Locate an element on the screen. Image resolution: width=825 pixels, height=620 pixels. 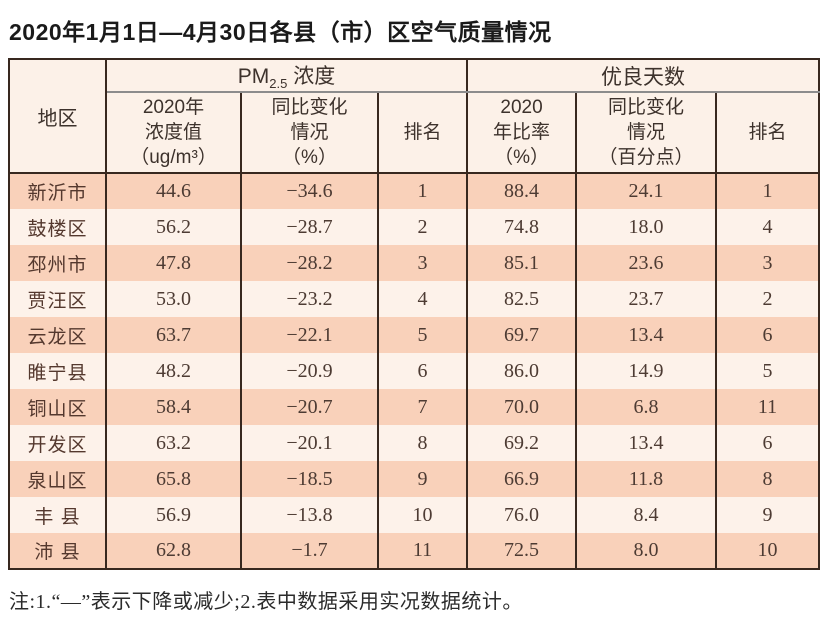
column-header-pm-rank: 排名 is located at coordinates (422, 133).